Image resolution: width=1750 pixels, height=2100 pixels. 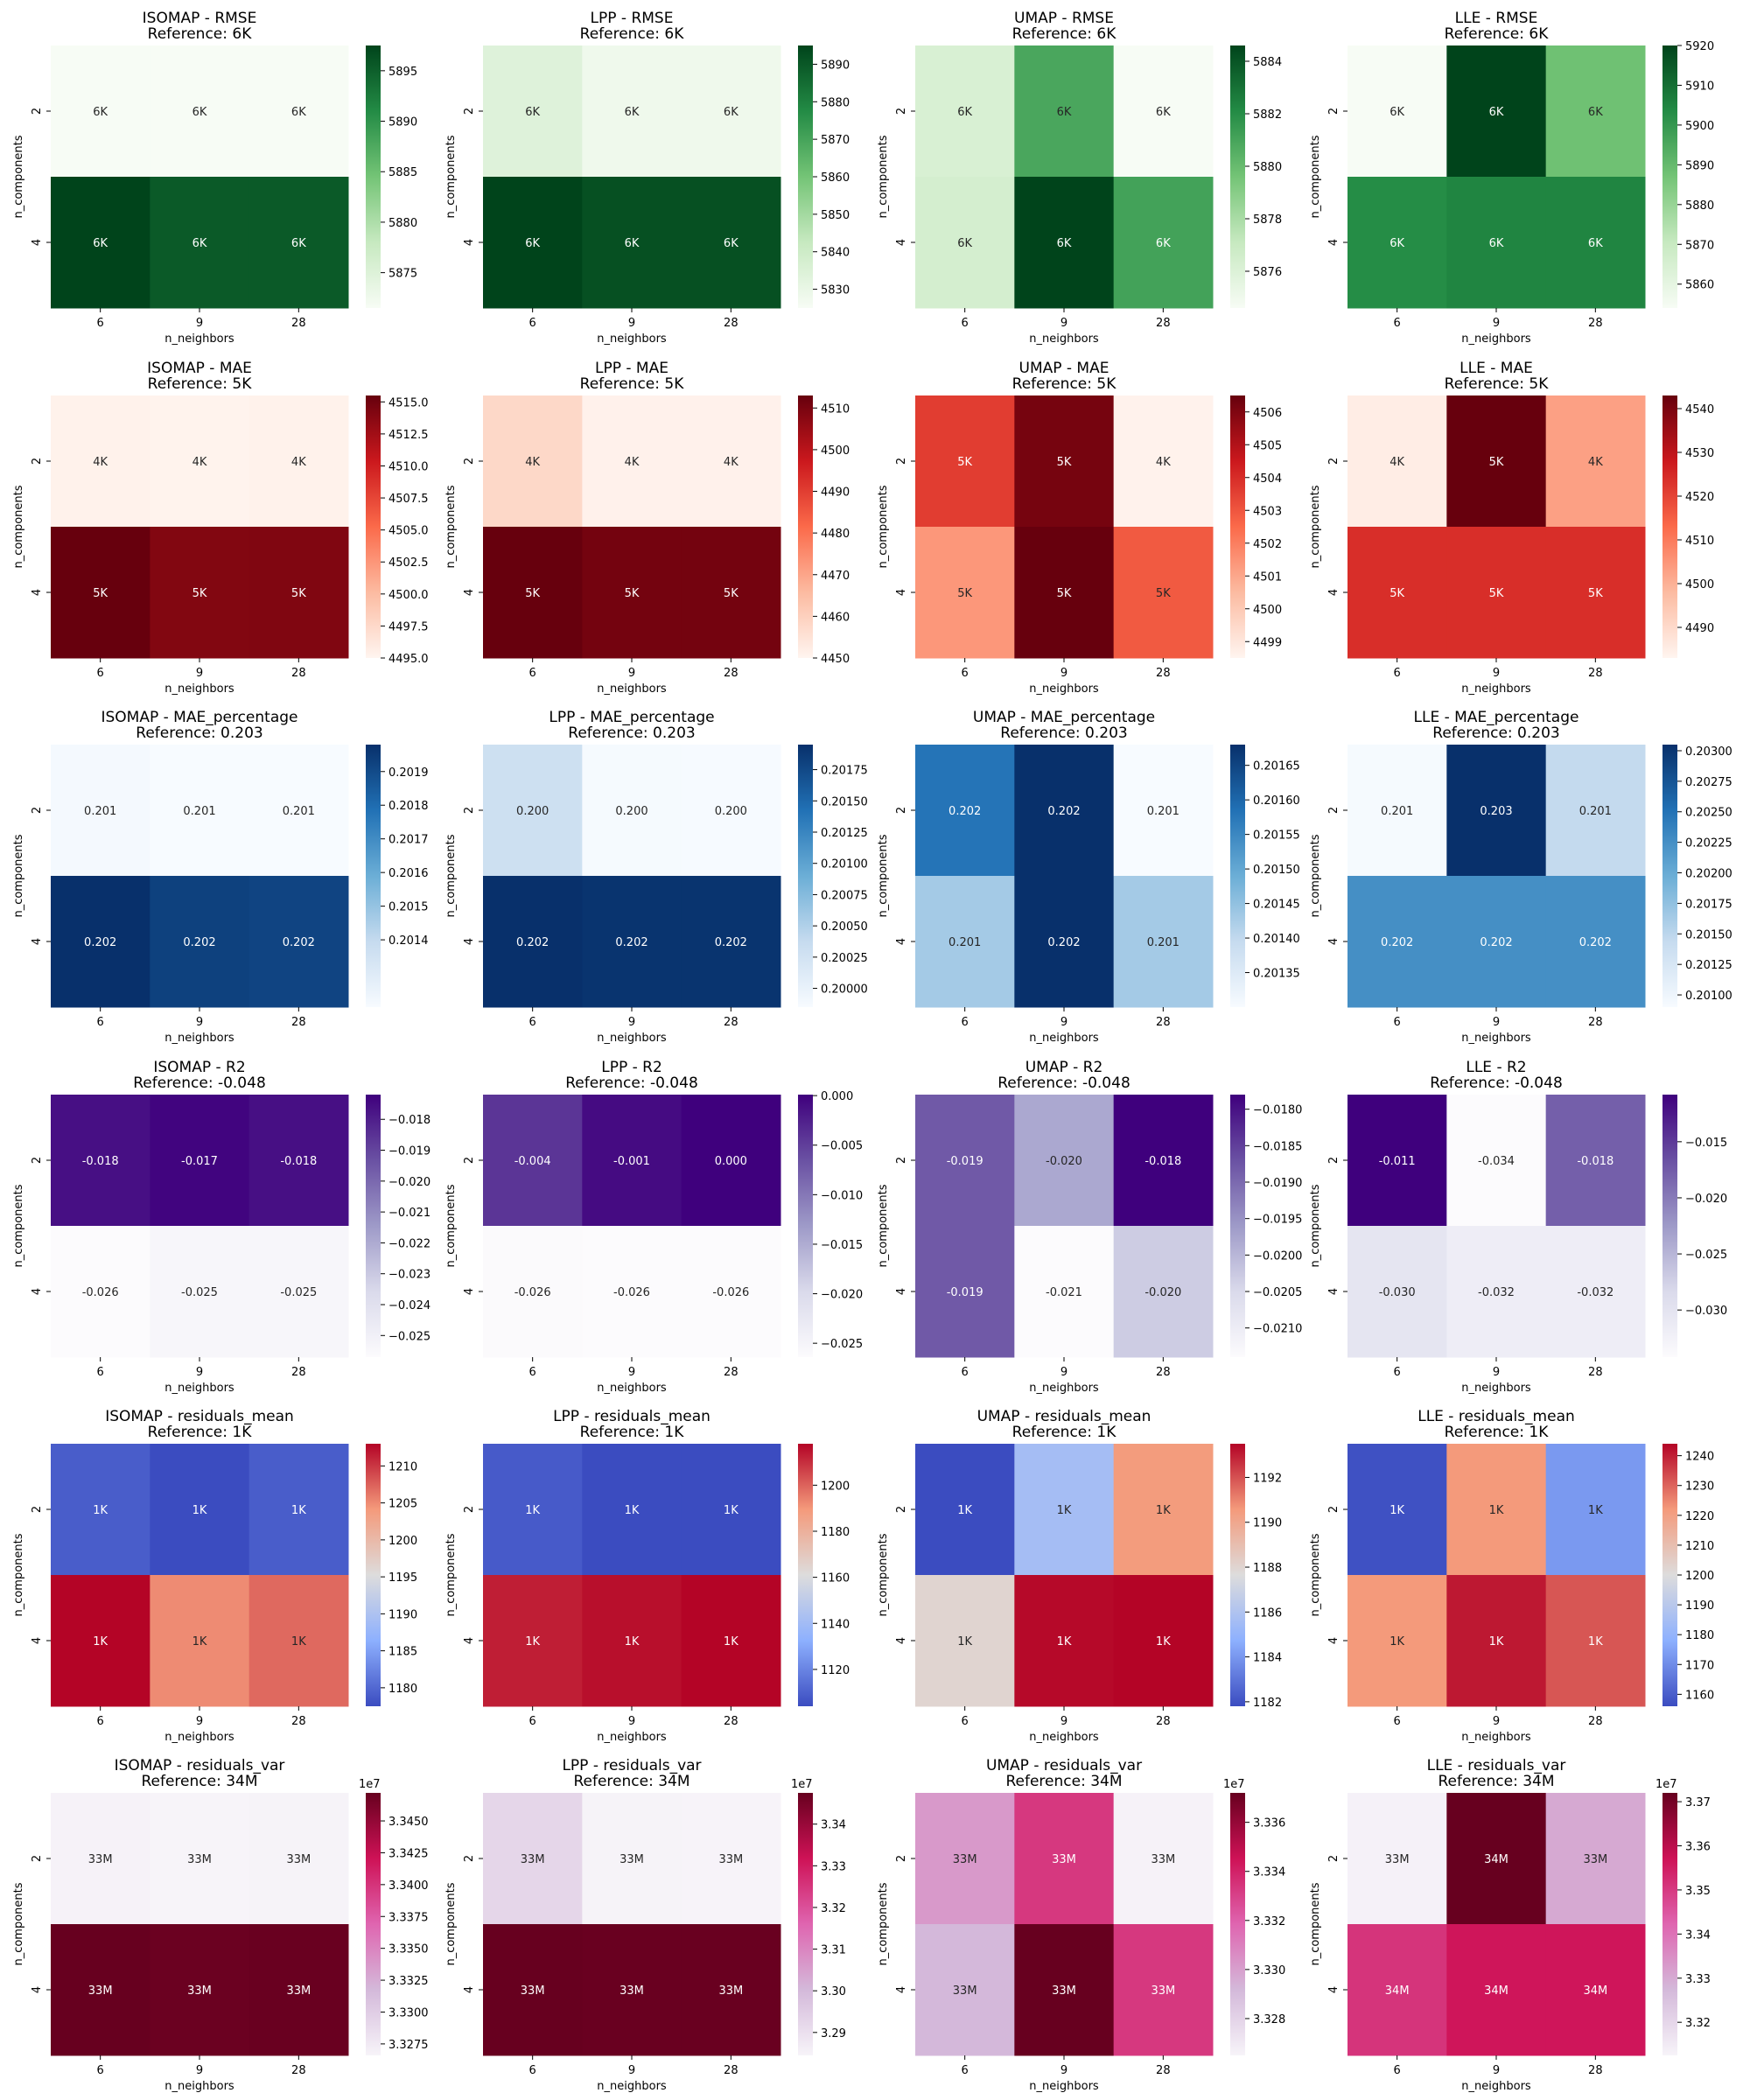 I want to click on colorbar-tick-label: 4470, so click(x=835, y=576).